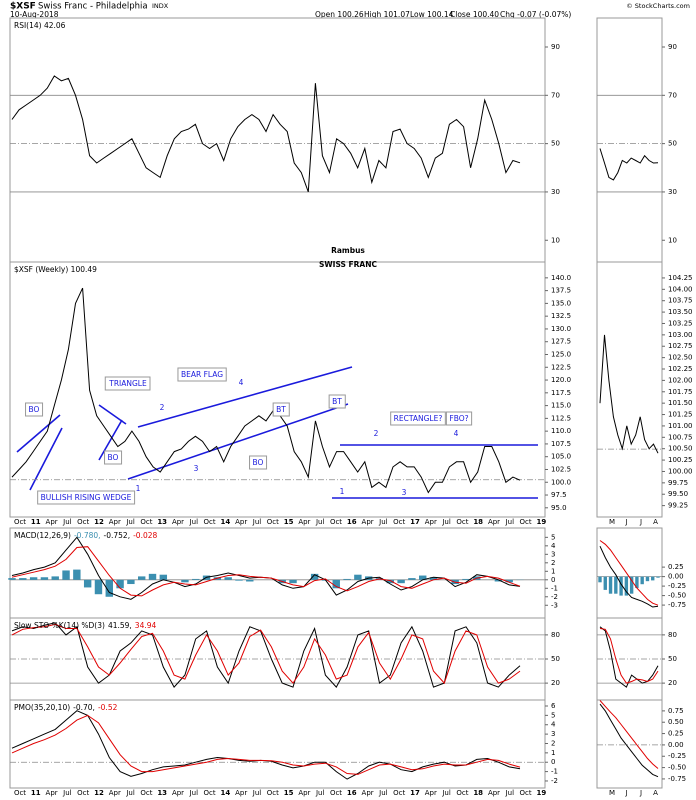 This screenshot has width=696, height=800. What do you see at coordinates (108, 707) in the screenshot?
I see `panel-reading: -0.52` at bounding box center [108, 707].